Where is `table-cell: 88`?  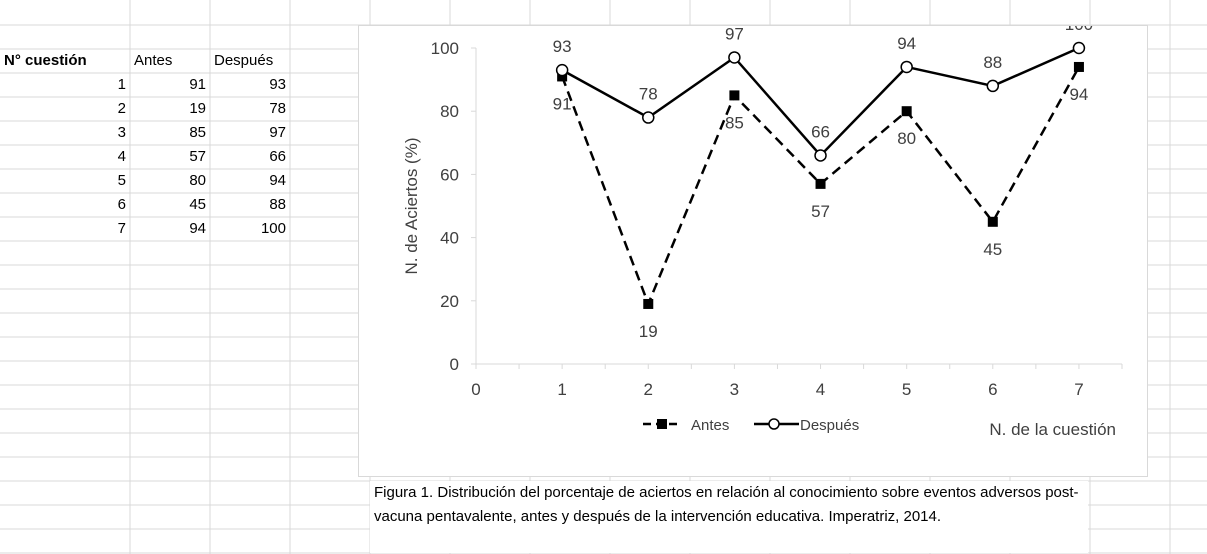 table-cell: 88 is located at coordinates (277, 204).